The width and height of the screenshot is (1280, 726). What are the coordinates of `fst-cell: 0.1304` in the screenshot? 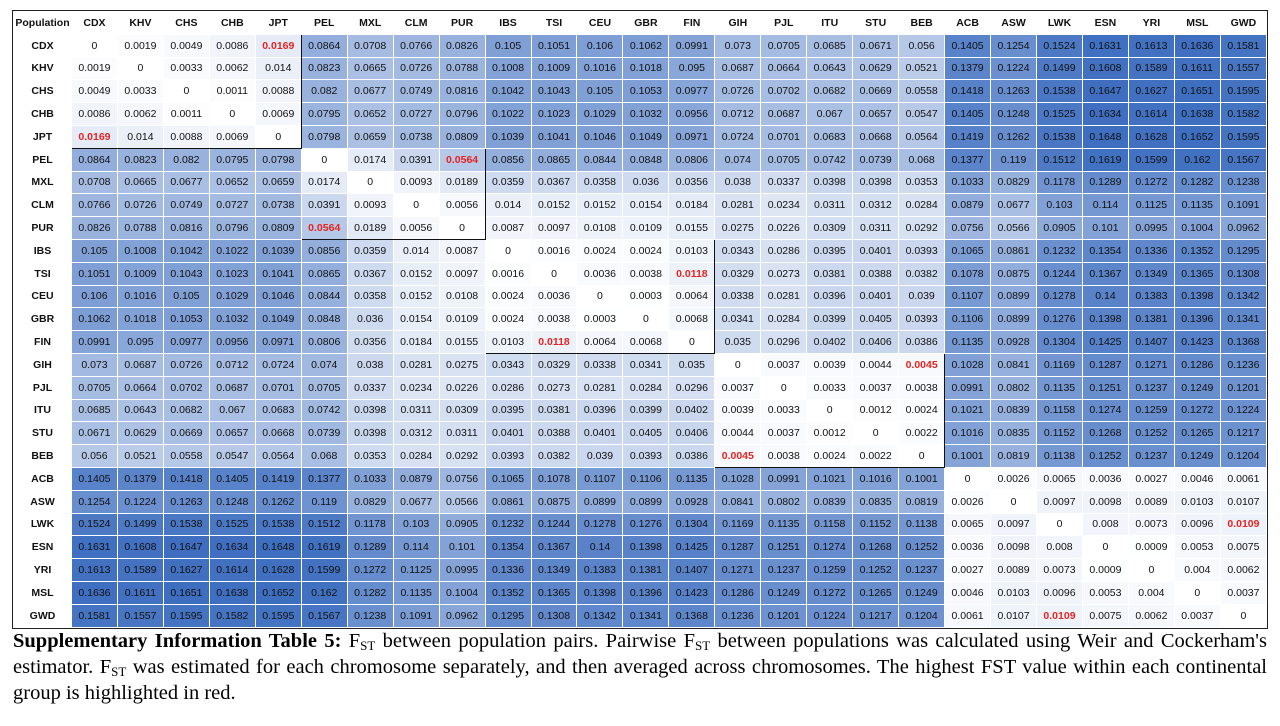 It's located at (1059, 342).